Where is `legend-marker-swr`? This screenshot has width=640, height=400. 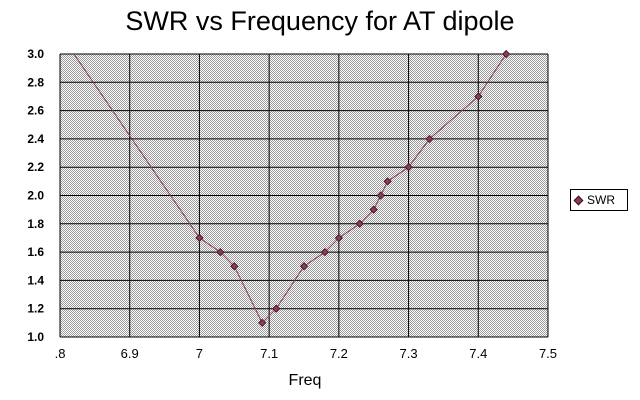
legend-marker-swr is located at coordinates (578, 200).